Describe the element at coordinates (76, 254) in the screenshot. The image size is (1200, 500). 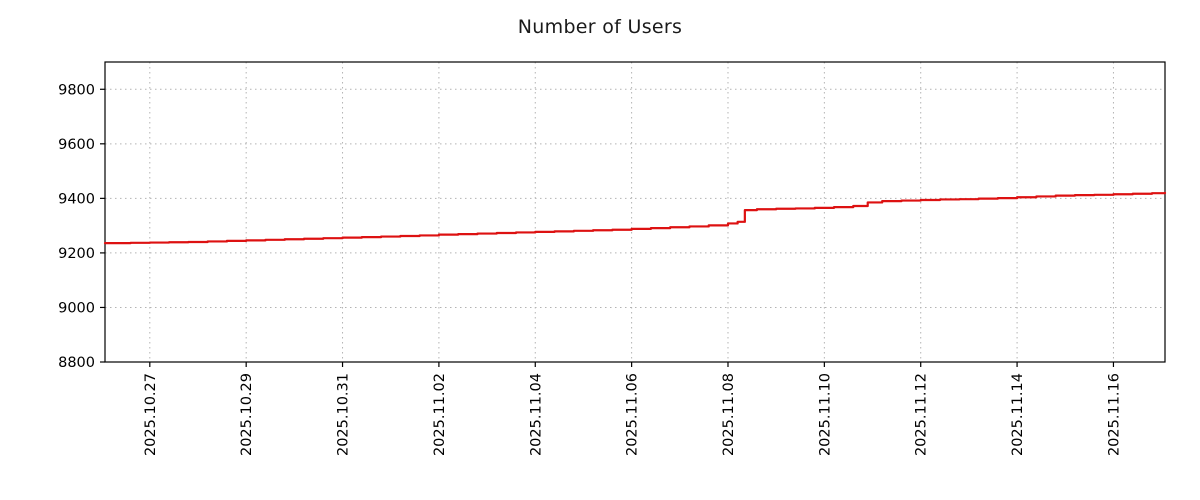
I see `y-tick-label: 9200` at that location.